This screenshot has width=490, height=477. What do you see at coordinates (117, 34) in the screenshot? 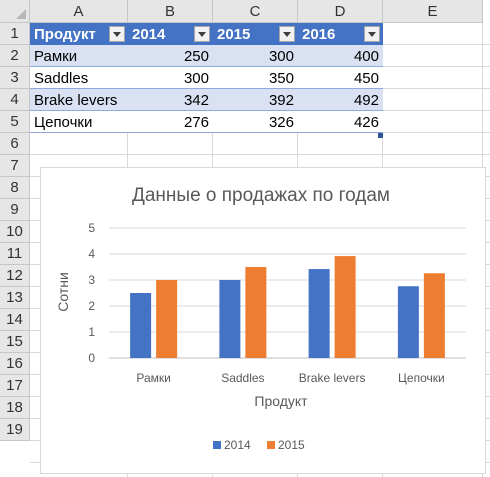
I see `filter-dropdown-product-icon` at bounding box center [117, 34].